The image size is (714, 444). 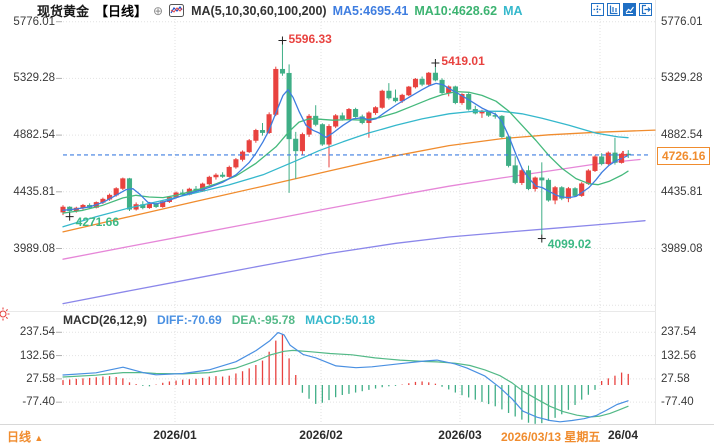 I want to click on low-price-annotation: 4271.66, so click(x=97, y=221).